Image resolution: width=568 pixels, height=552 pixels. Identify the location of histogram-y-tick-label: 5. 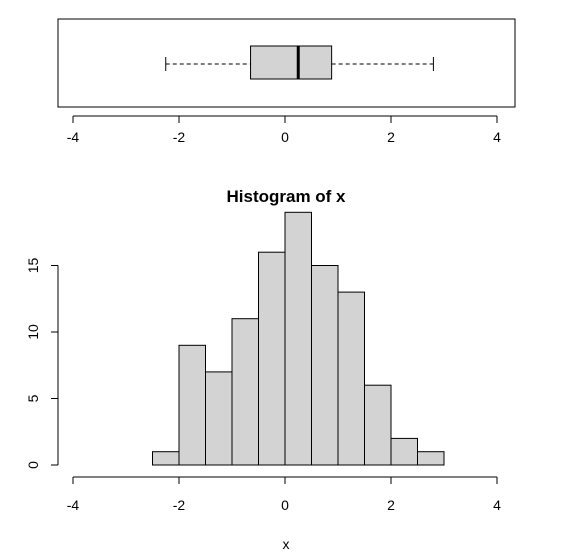
(33, 398).